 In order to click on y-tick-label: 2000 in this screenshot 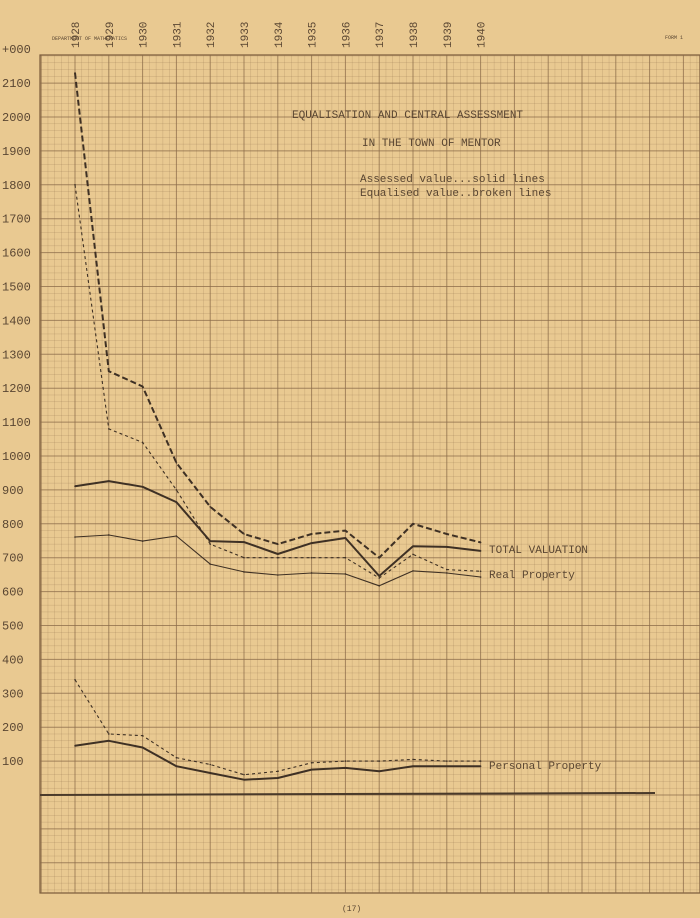, I will do `click(16, 118)`.